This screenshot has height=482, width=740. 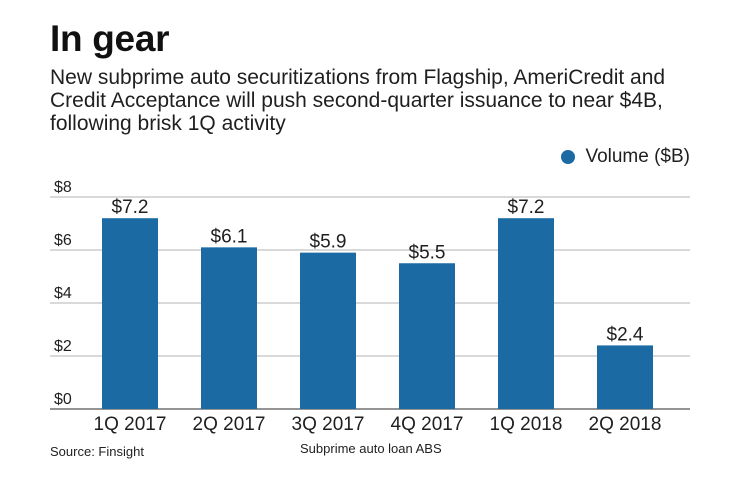 I want to click on legend-label-volume: Volume ($B), so click(x=637, y=156).